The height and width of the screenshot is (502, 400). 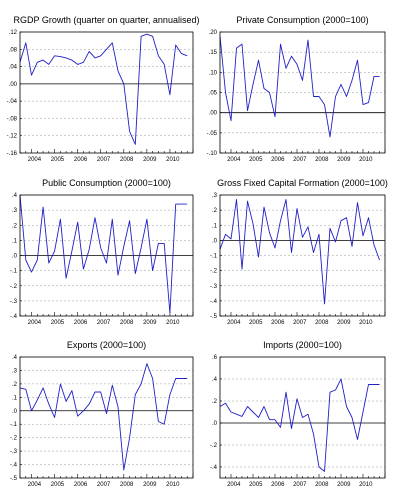 What do you see at coordinates (213, 53) in the screenshot?
I see `y-tick-label: .15` at bounding box center [213, 53].